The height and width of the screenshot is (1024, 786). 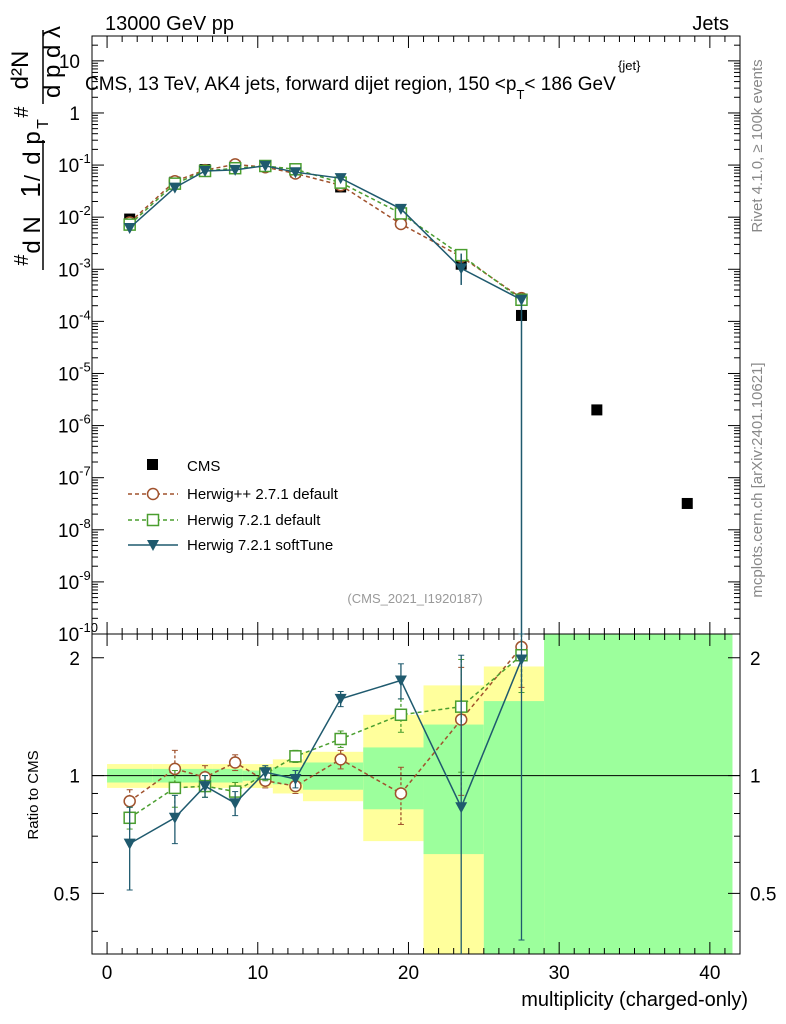 What do you see at coordinates (263, 494) in the screenshot?
I see `legend-label-herwigpp: Herwig++ 2.7.1 default` at bounding box center [263, 494].